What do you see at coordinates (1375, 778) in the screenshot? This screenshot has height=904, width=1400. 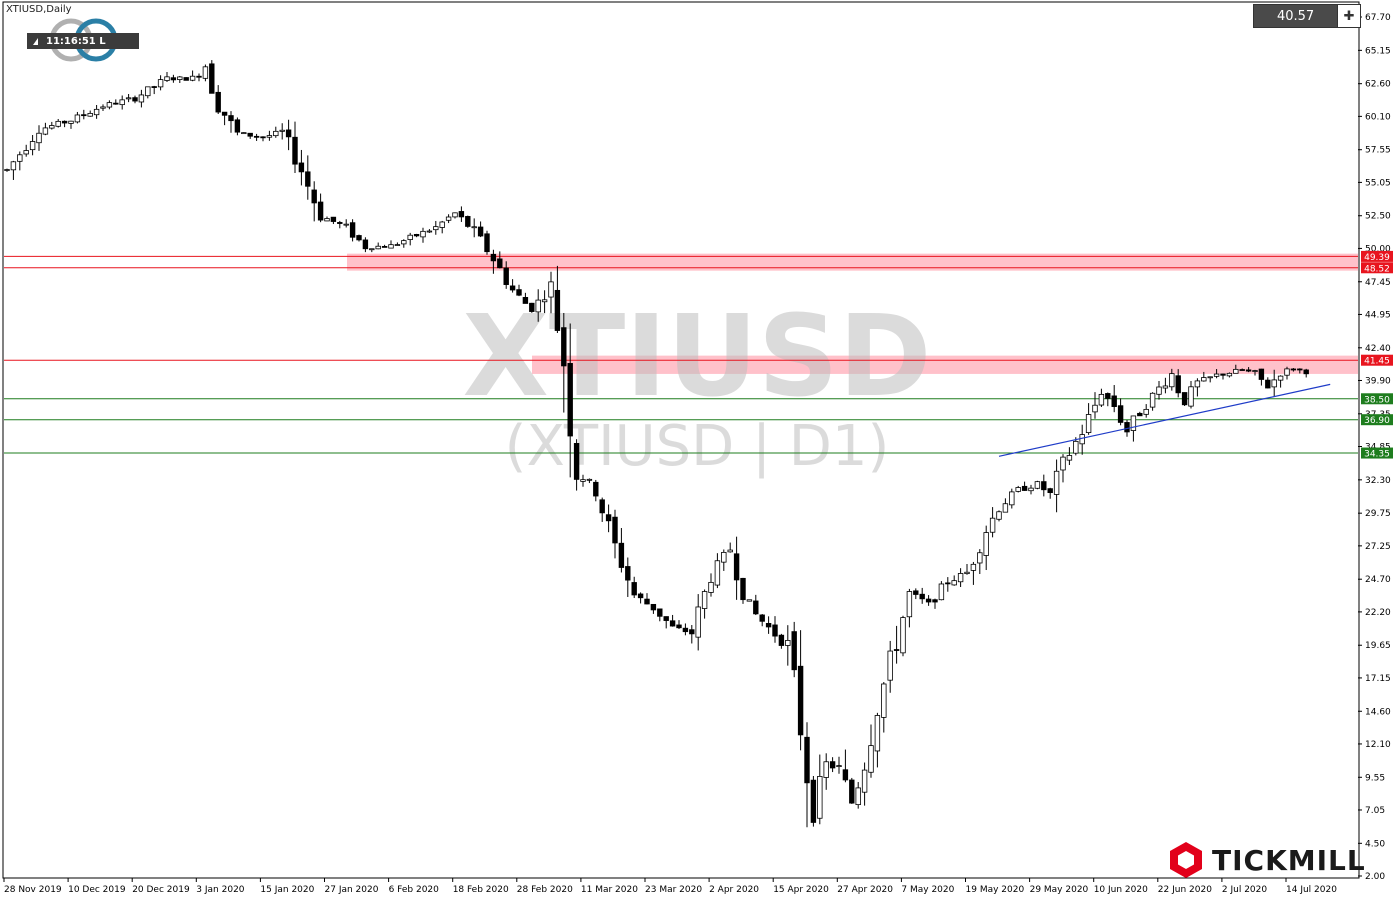 I see `y-tick-label: 9.55` at bounding box center [1375, 778].